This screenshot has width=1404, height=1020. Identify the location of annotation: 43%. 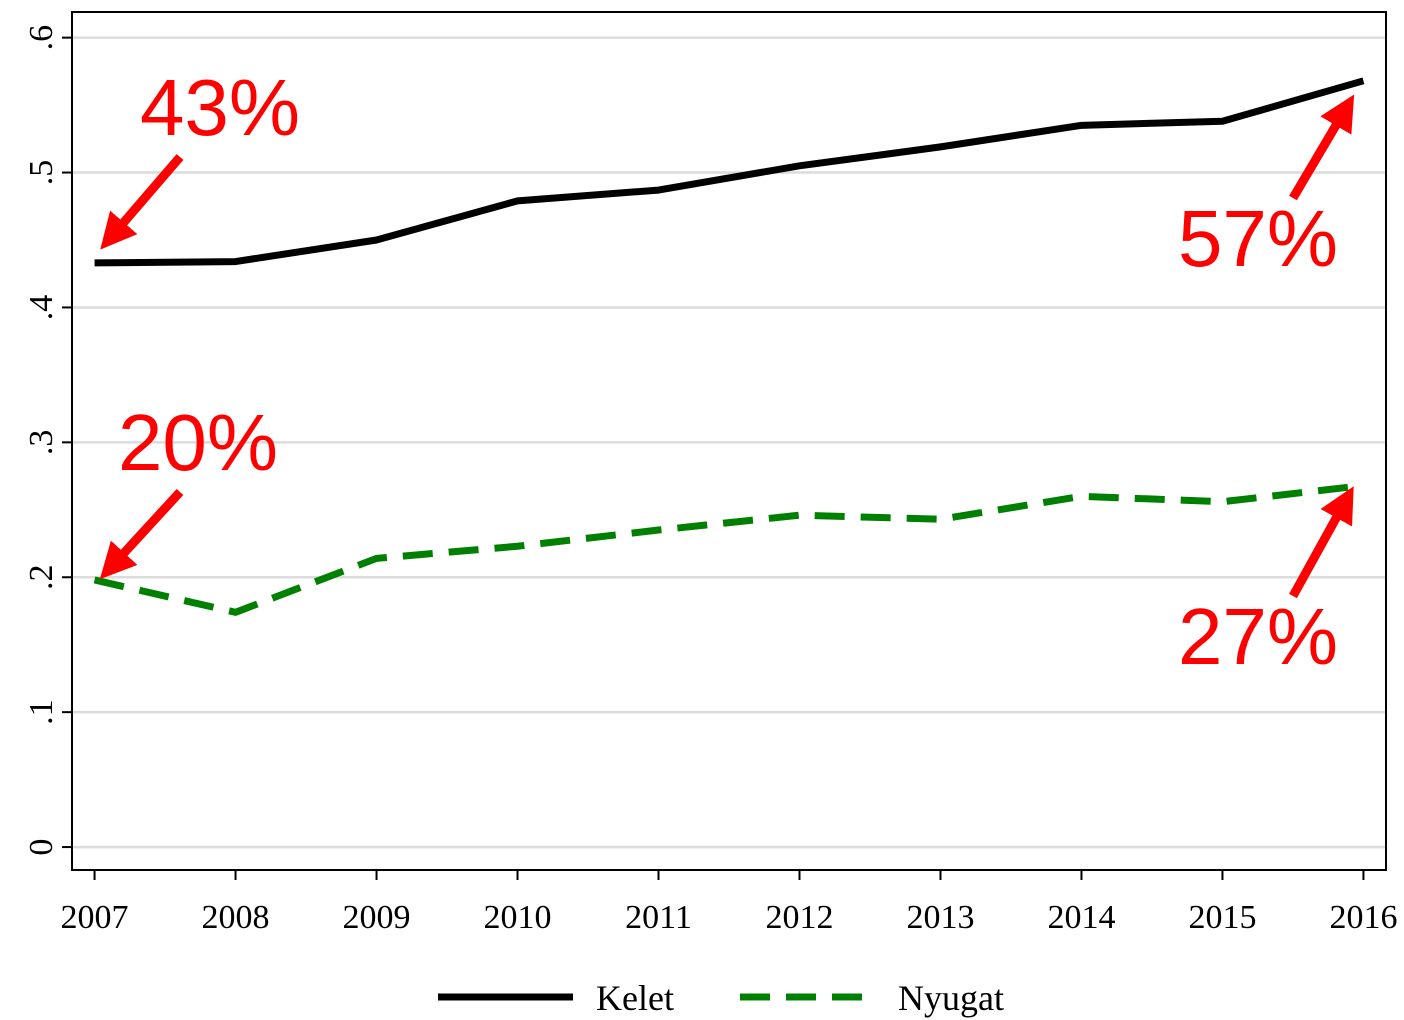
(220, 107).